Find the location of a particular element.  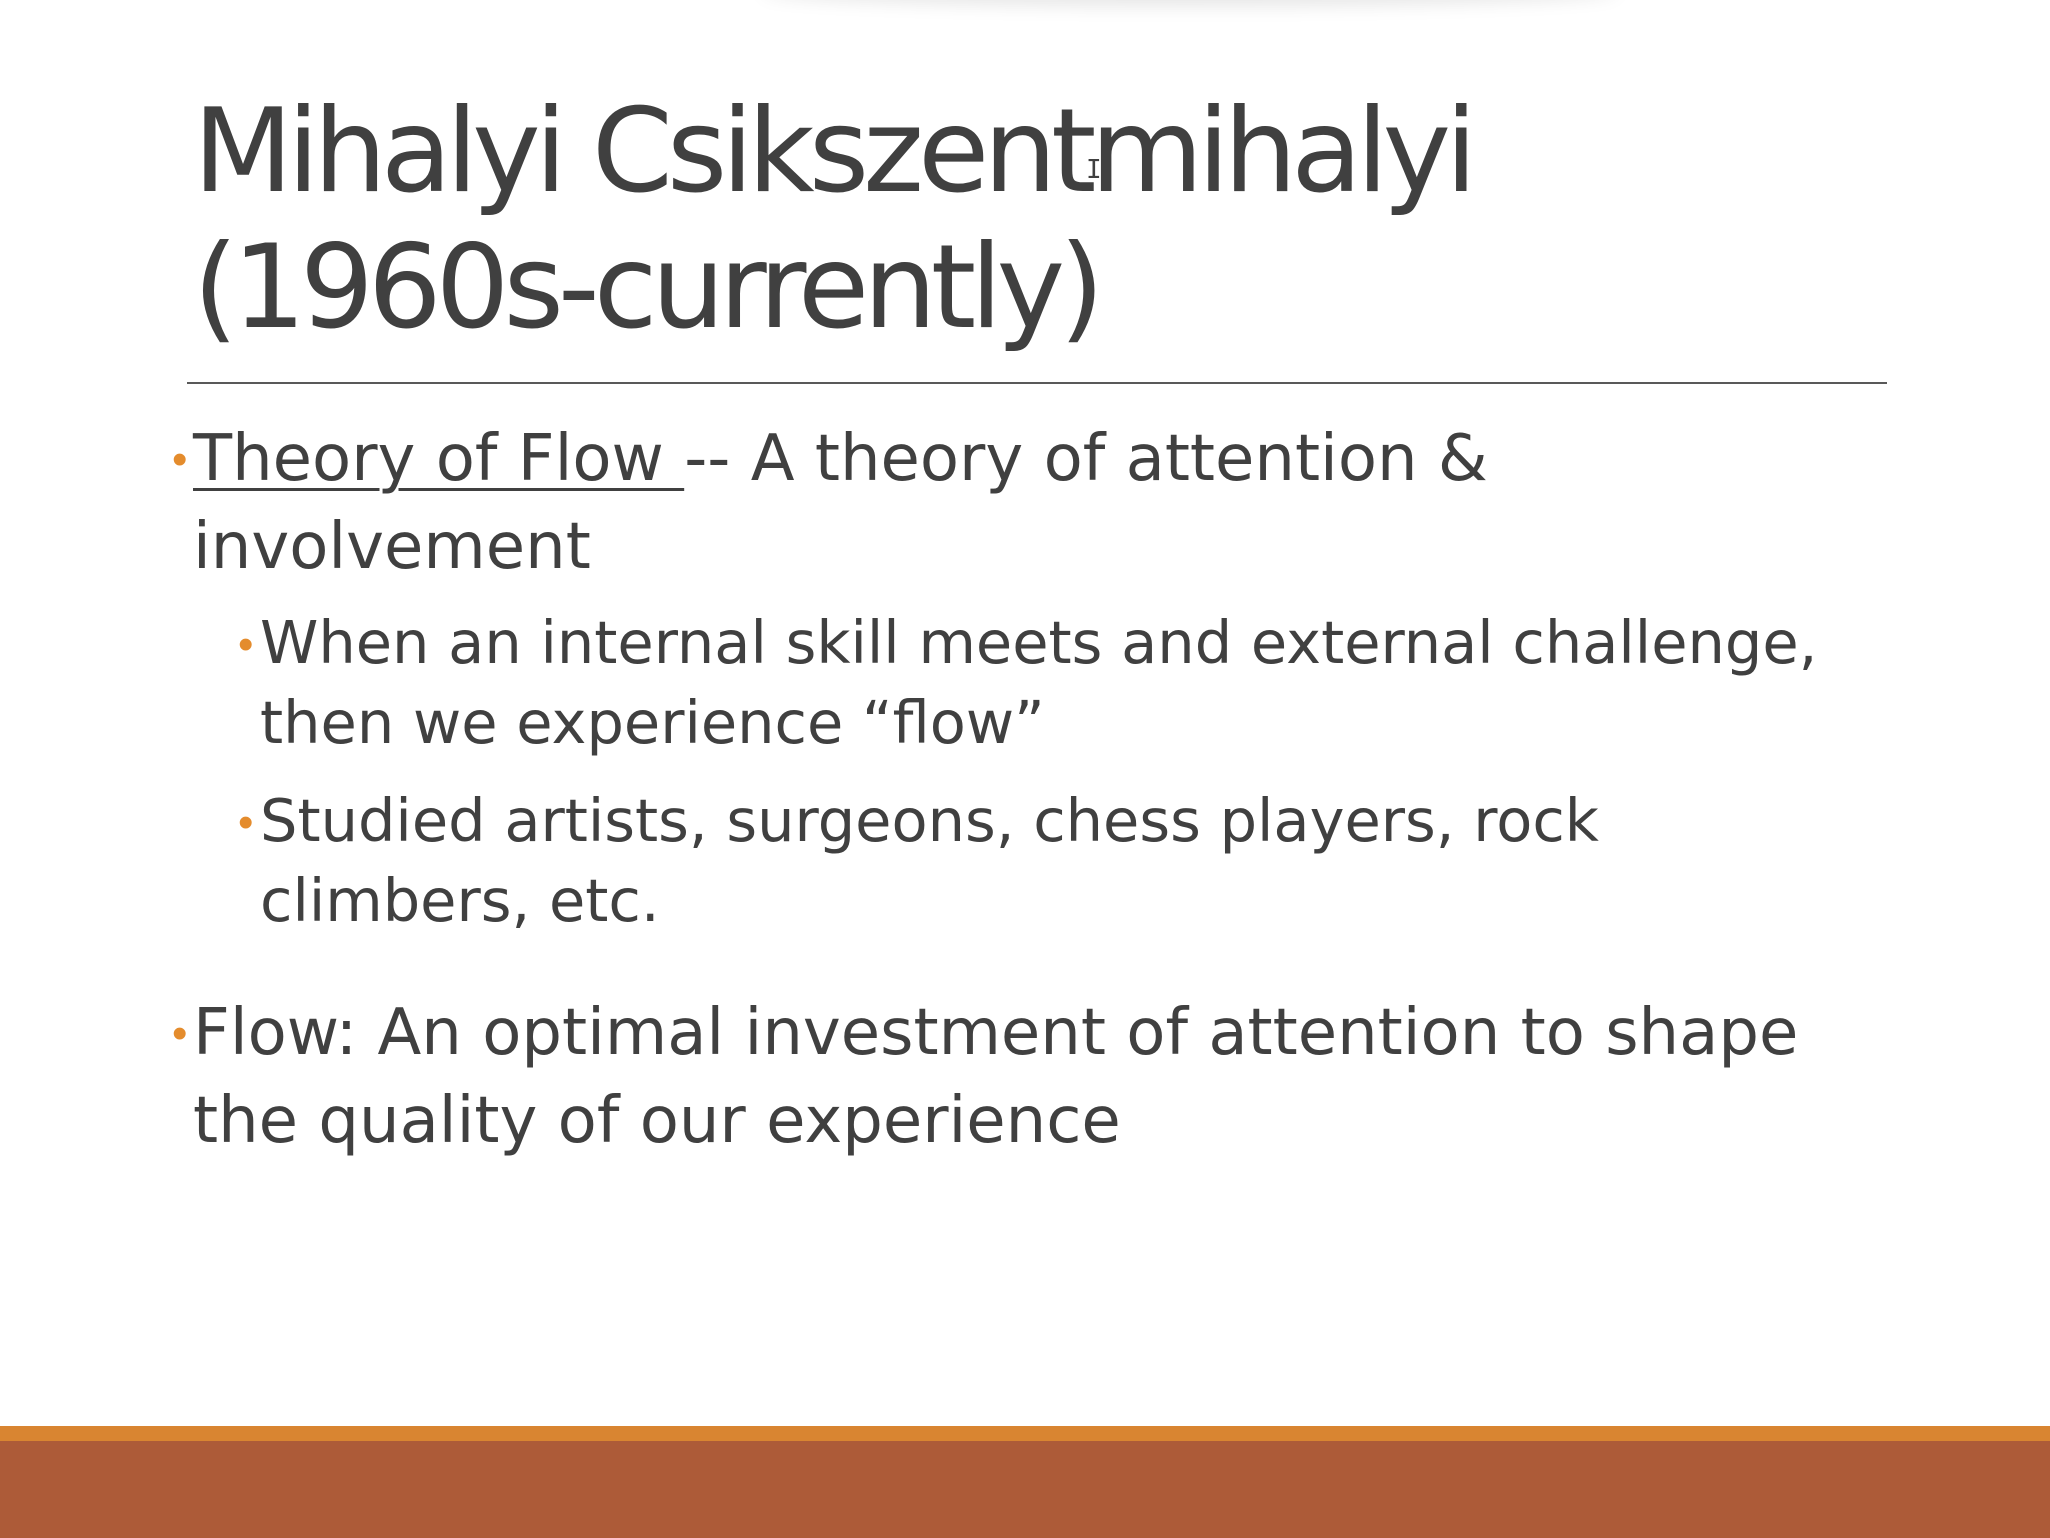

sub-bullet-skill-challenge-line-2: then we experience “flow” is located at coordinates (652, 722).